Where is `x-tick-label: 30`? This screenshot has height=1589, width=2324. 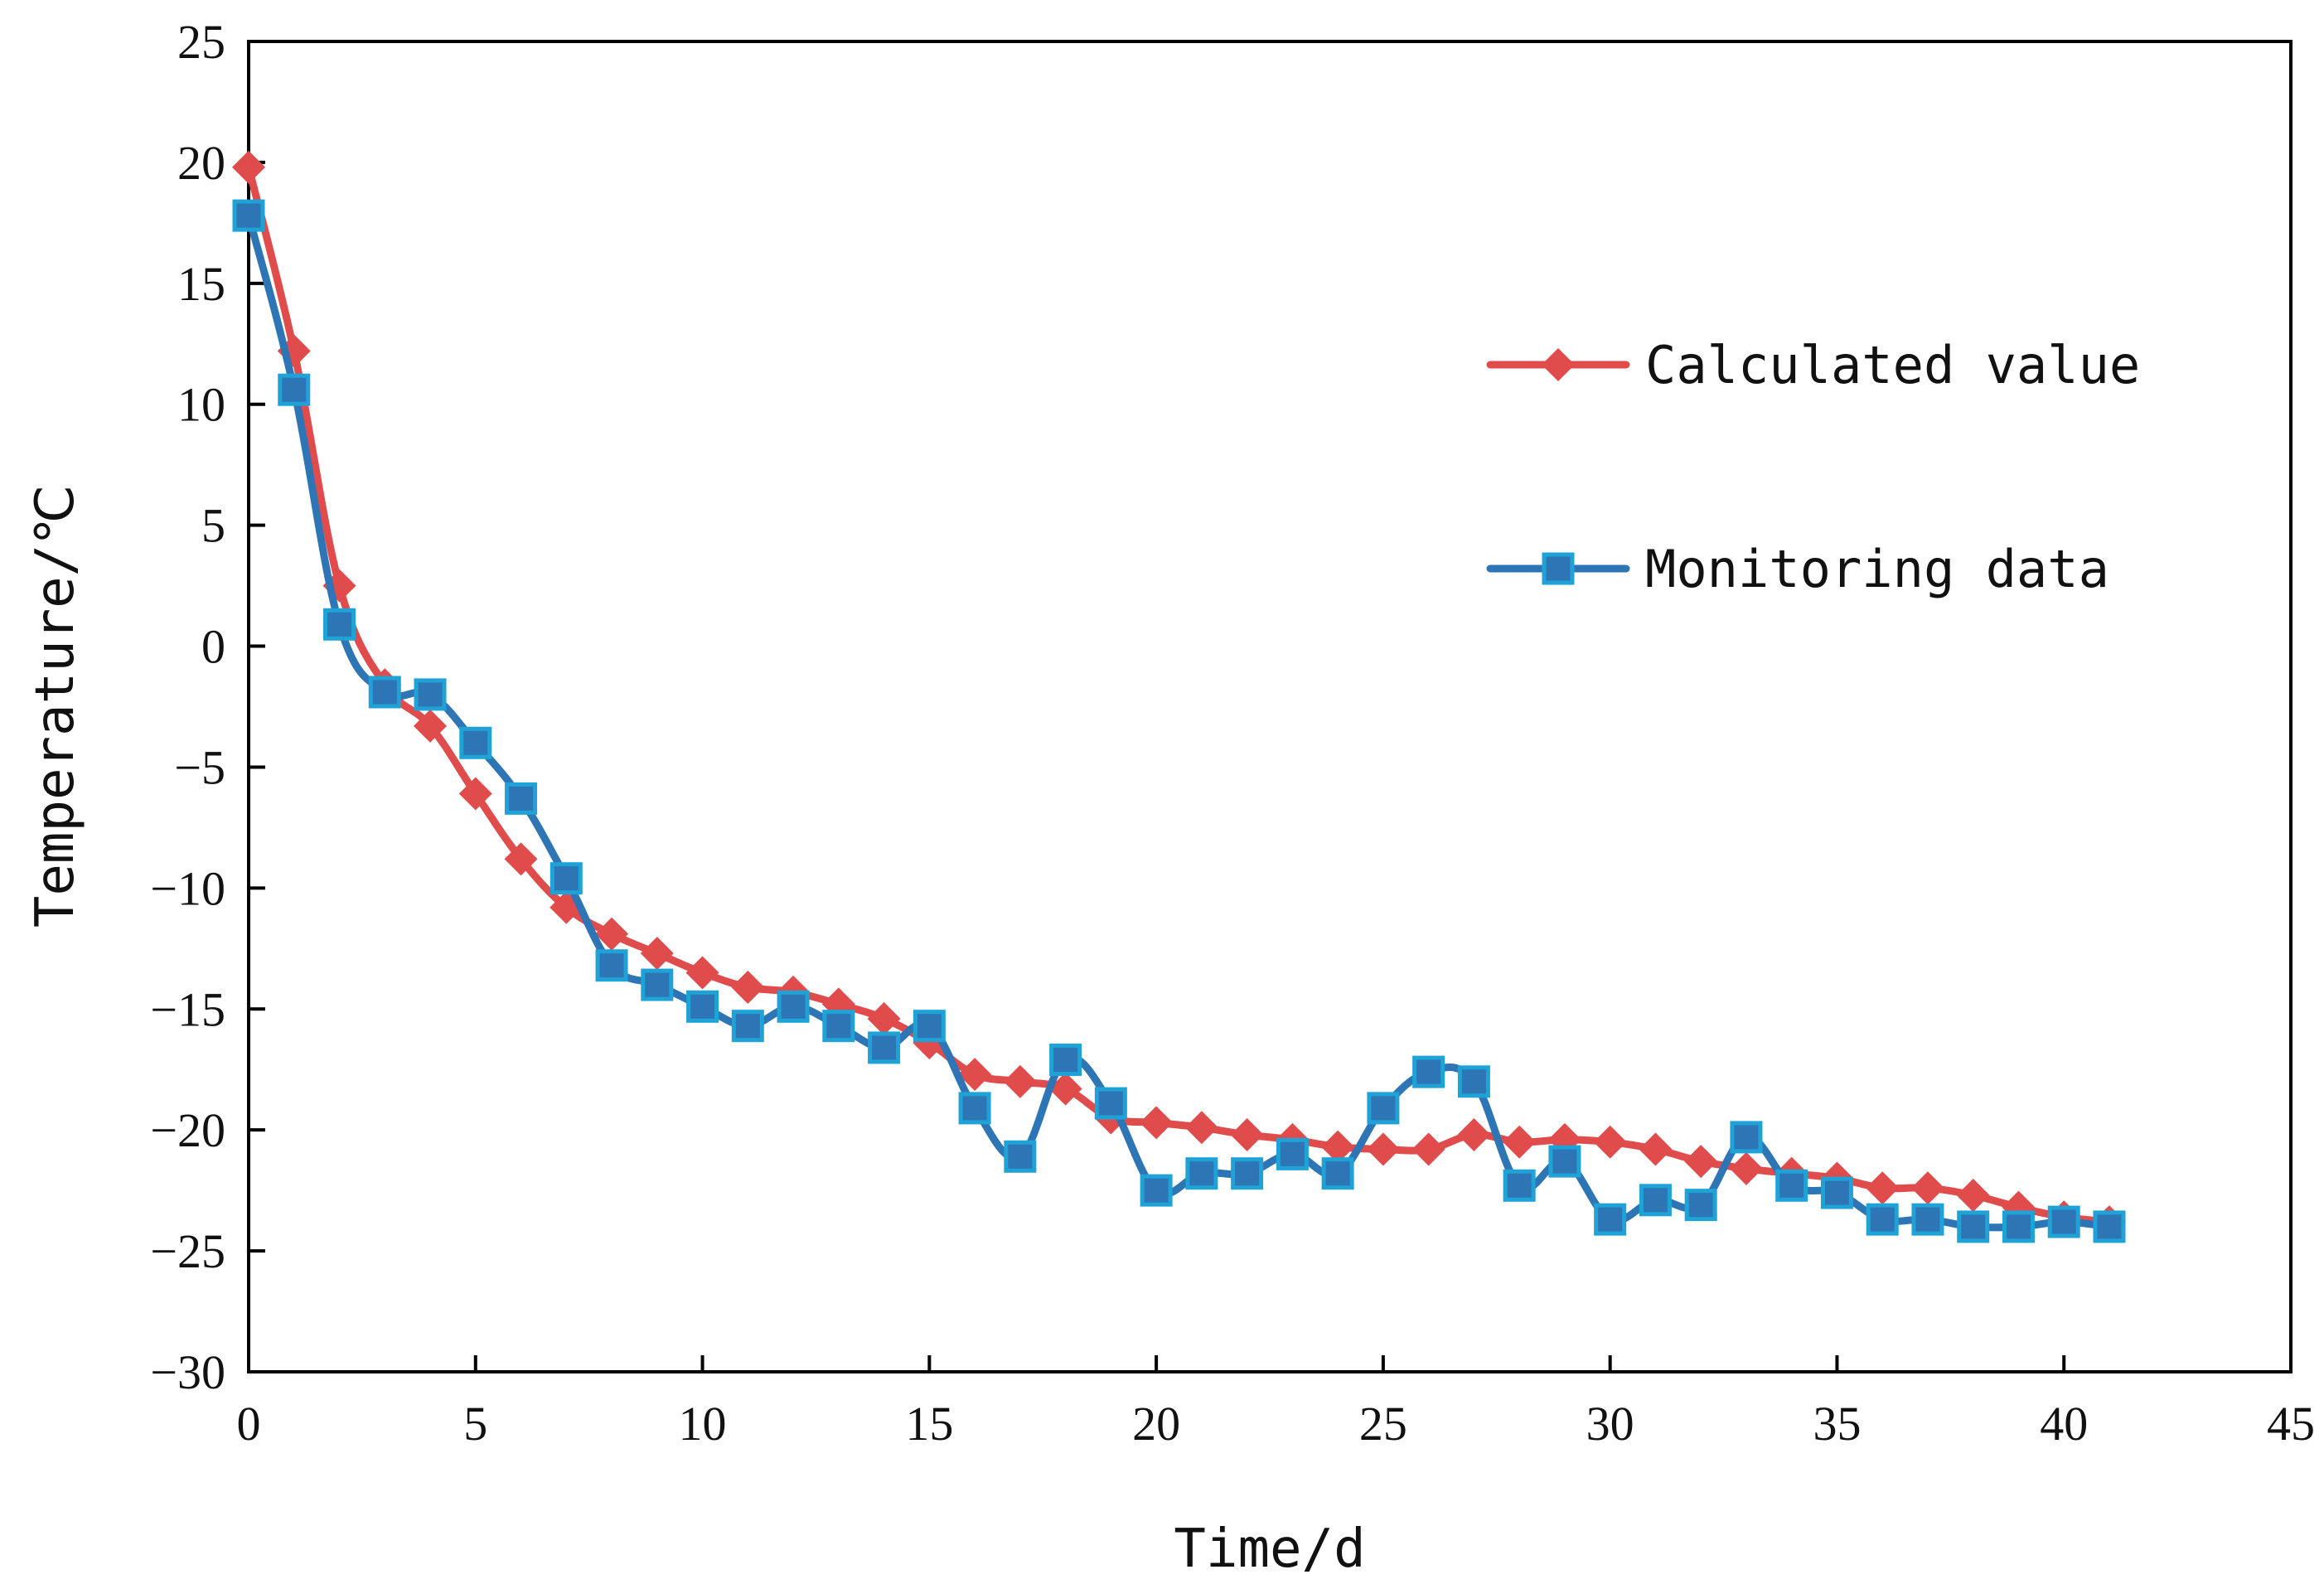
x-tick-label: 30 is located at coordinates (1610, 1424).